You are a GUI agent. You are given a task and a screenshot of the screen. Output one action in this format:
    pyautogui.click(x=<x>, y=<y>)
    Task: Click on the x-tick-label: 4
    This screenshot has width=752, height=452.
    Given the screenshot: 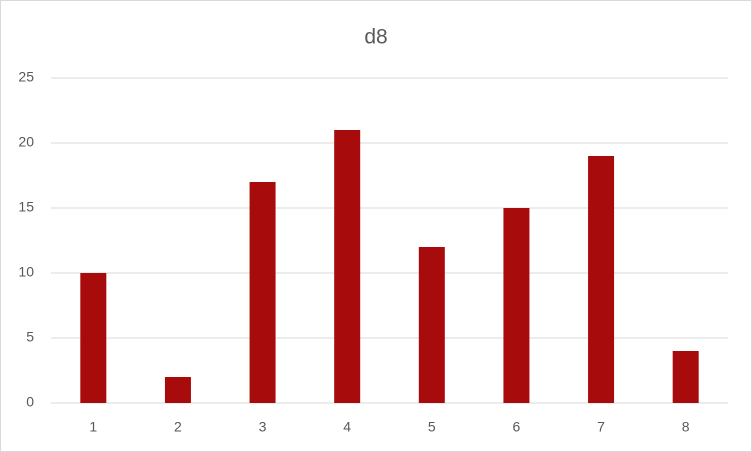 What is the action you would take?
    pyautogui.click(x=347, y=427)
    